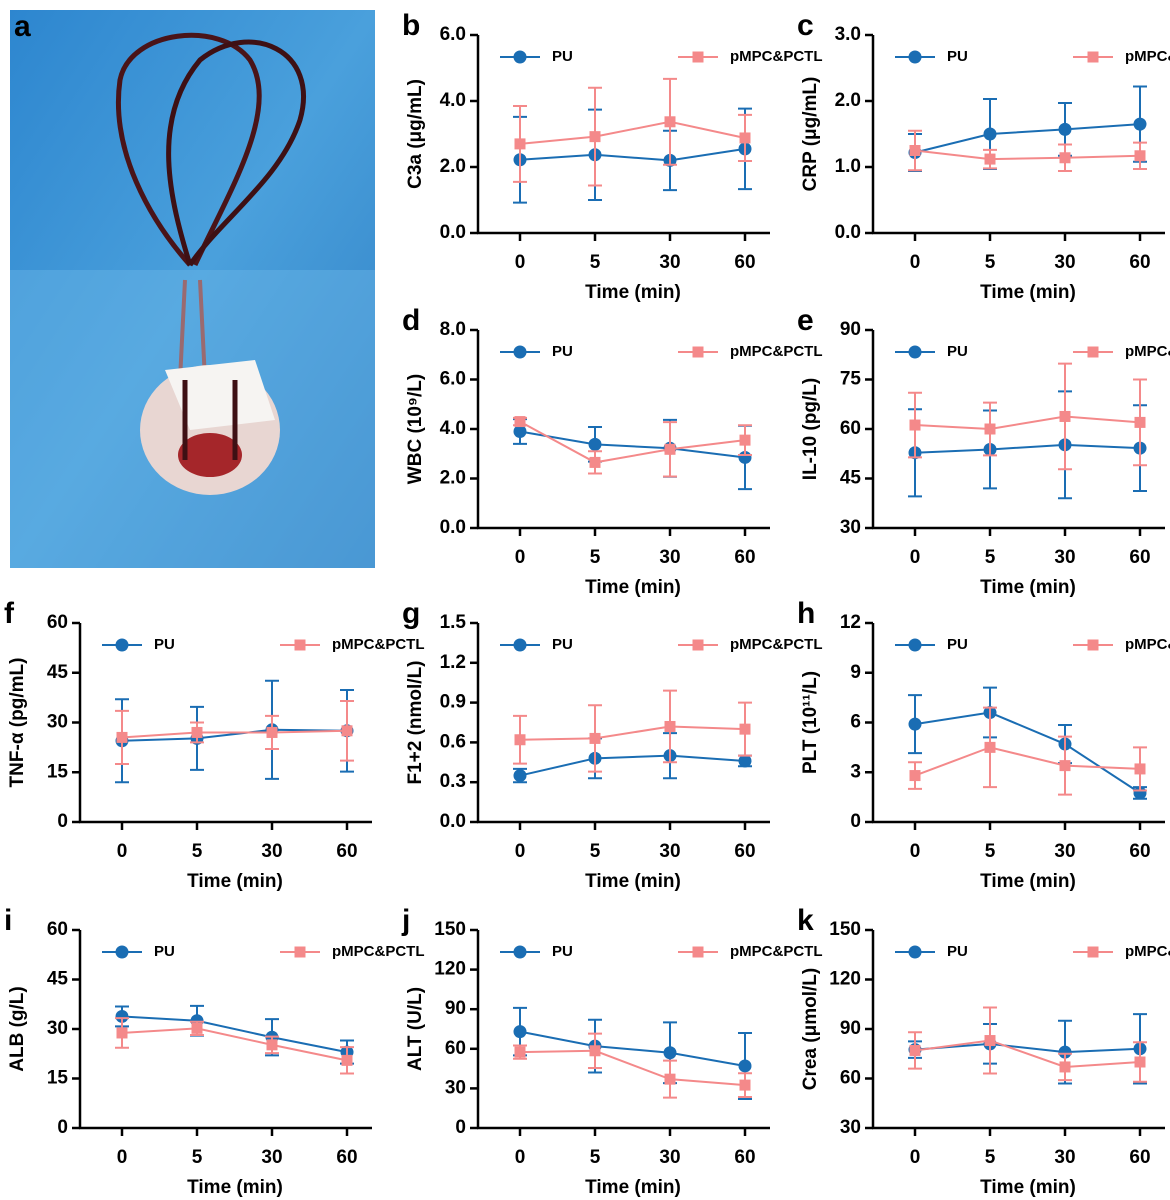 The height and width of the screenshot is (1200, 1170). Describe the element at coordinates (855, 672) in the screenshot. I see `y-tick-label: 9` at that location.